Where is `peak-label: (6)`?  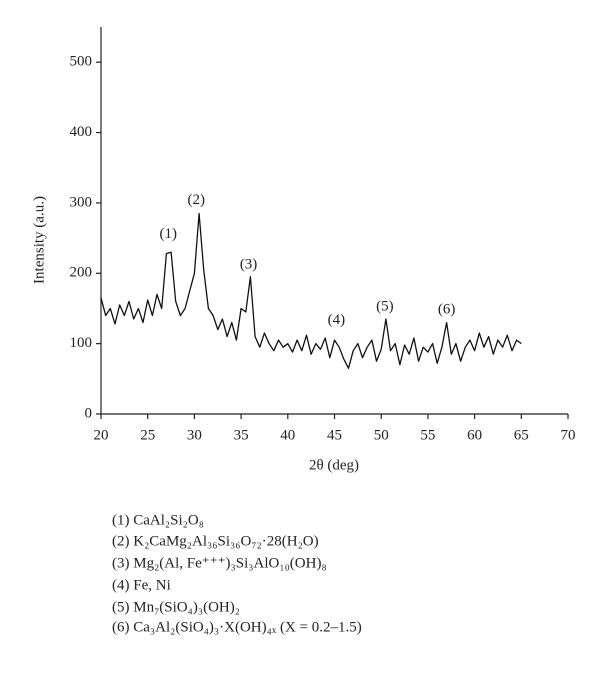
peak-label: (6) is located at coordinates (447, 309).